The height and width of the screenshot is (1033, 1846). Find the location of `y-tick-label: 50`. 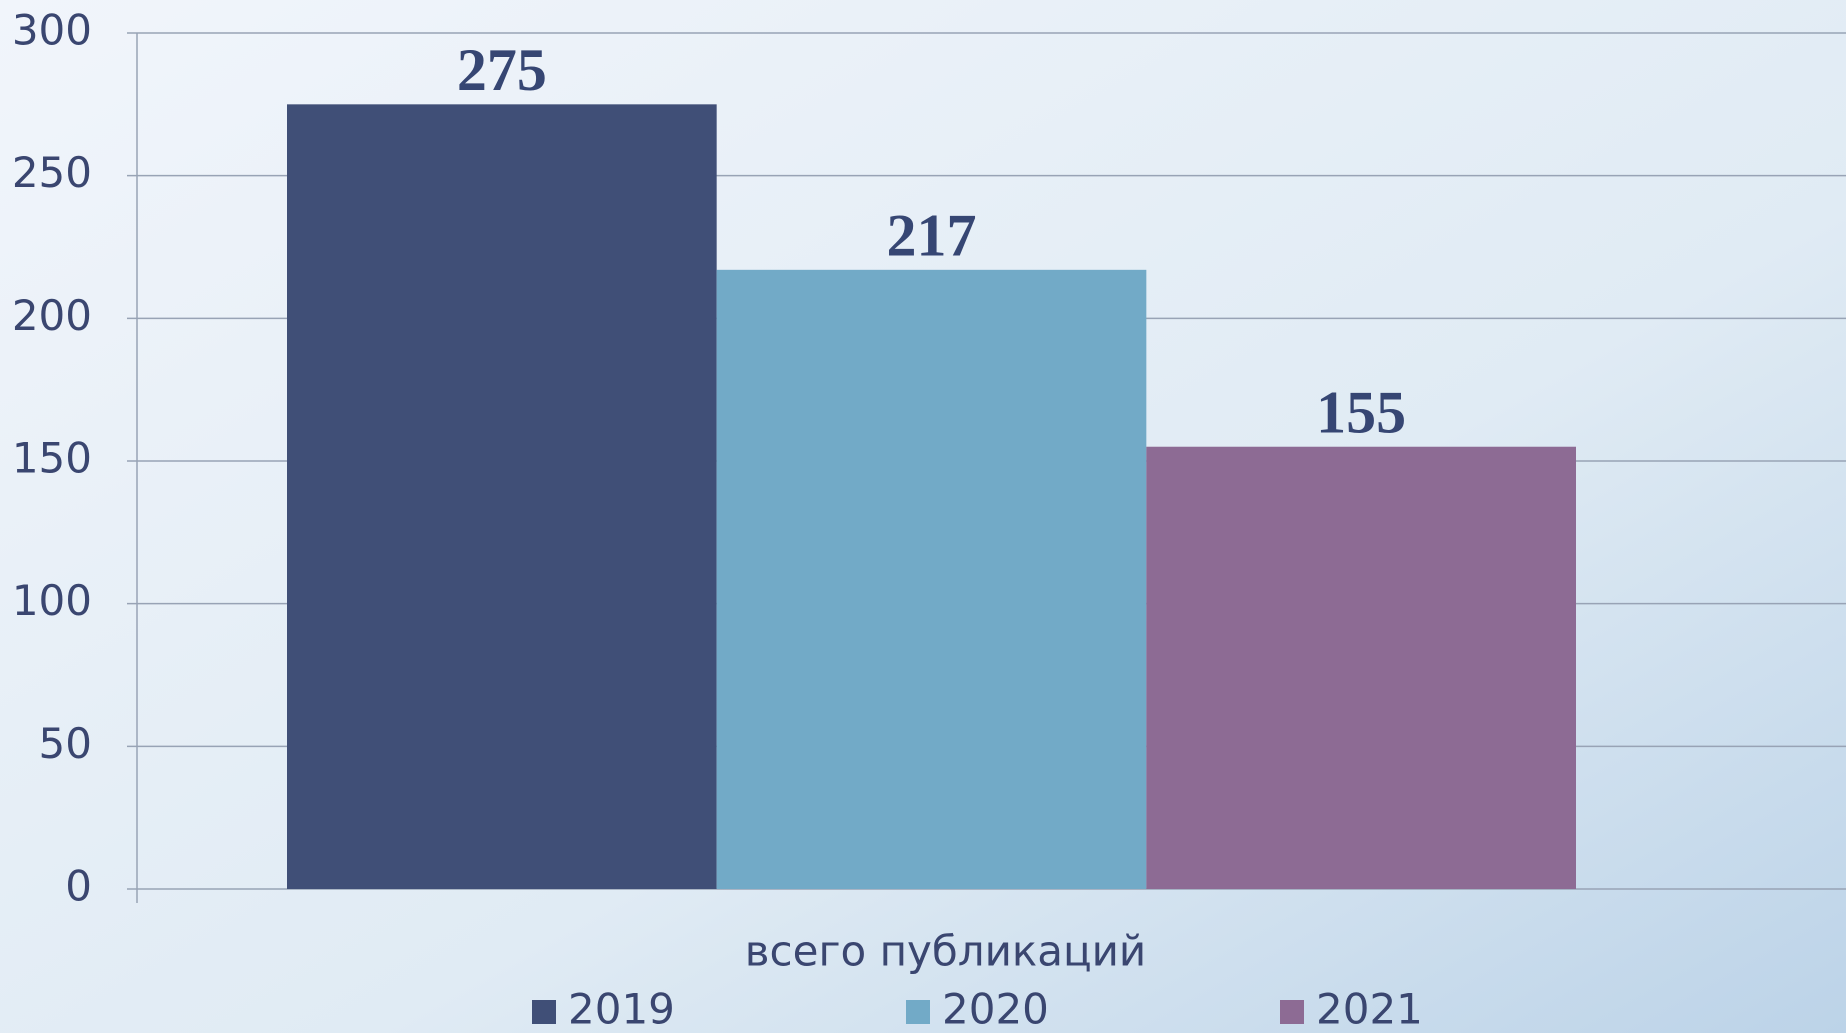

y-tick-label: 50 is located at coordinates (65, 743).